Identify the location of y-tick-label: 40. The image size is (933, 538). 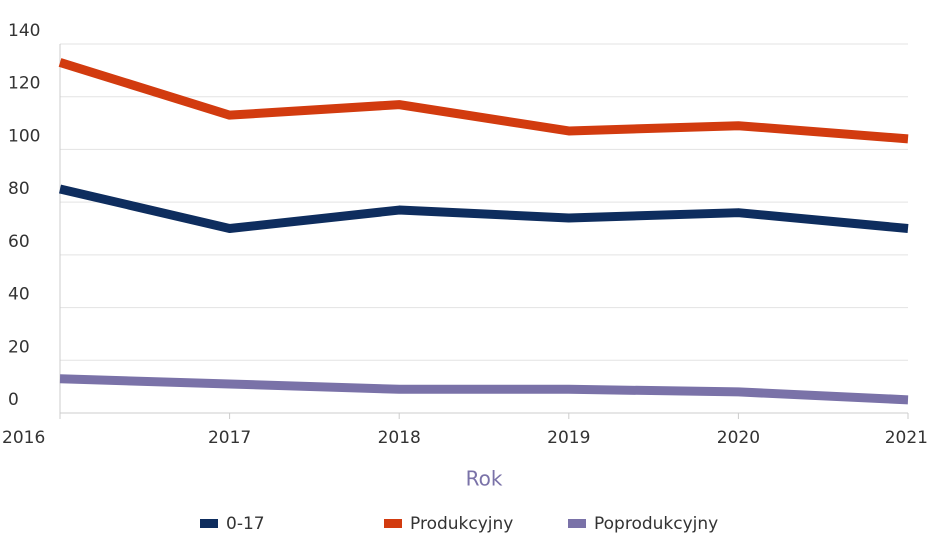
(19, 295).